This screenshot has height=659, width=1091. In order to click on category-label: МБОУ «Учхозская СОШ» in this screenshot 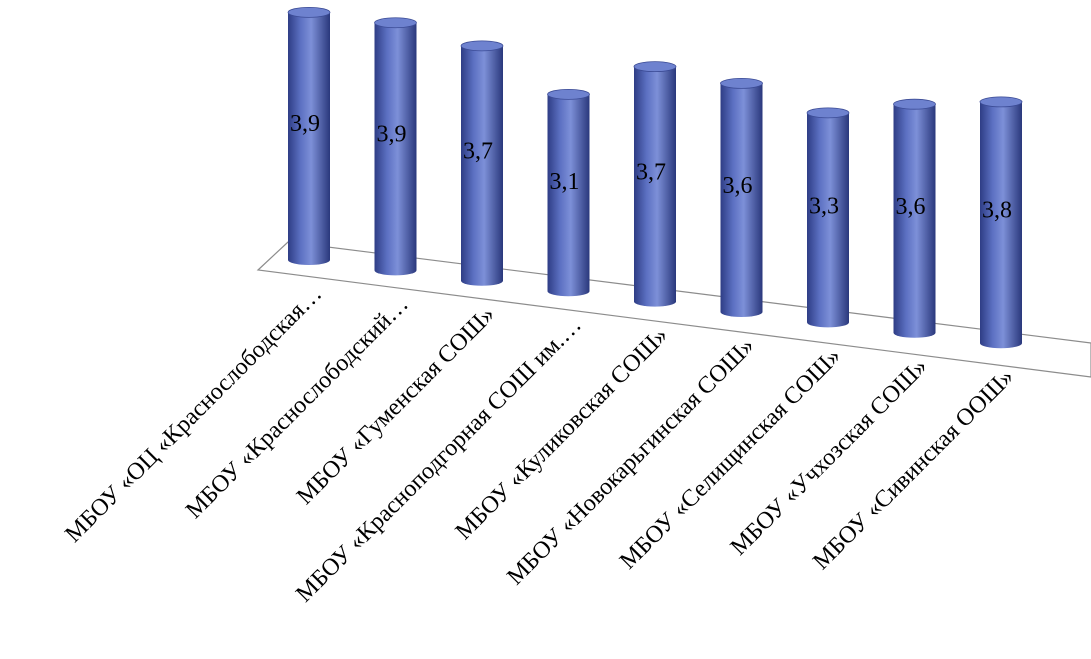, I will do `click(829, 457)`.